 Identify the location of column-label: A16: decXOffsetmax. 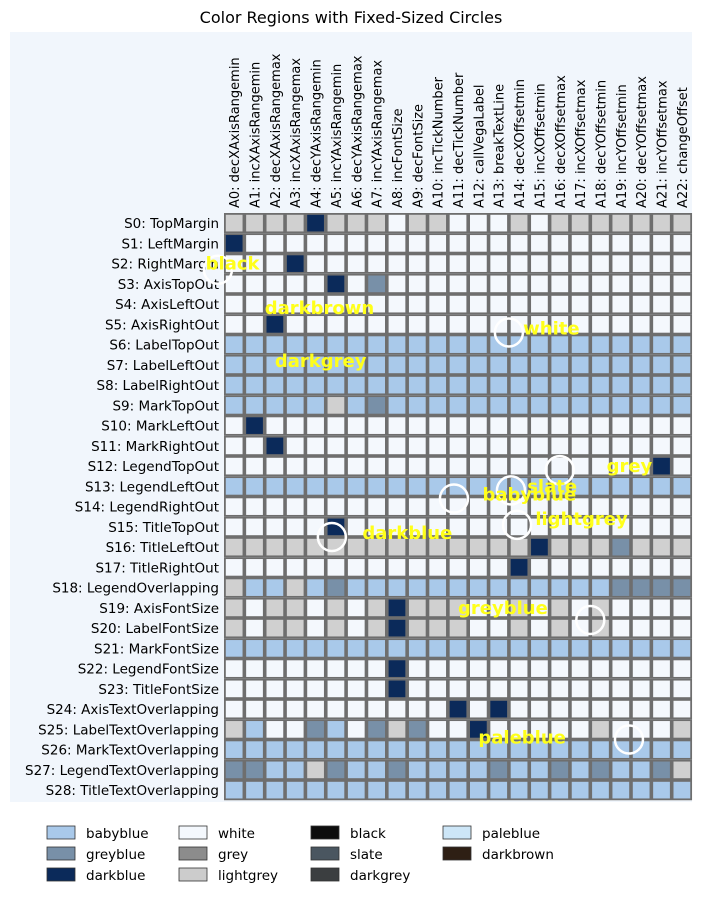
(561, 141).